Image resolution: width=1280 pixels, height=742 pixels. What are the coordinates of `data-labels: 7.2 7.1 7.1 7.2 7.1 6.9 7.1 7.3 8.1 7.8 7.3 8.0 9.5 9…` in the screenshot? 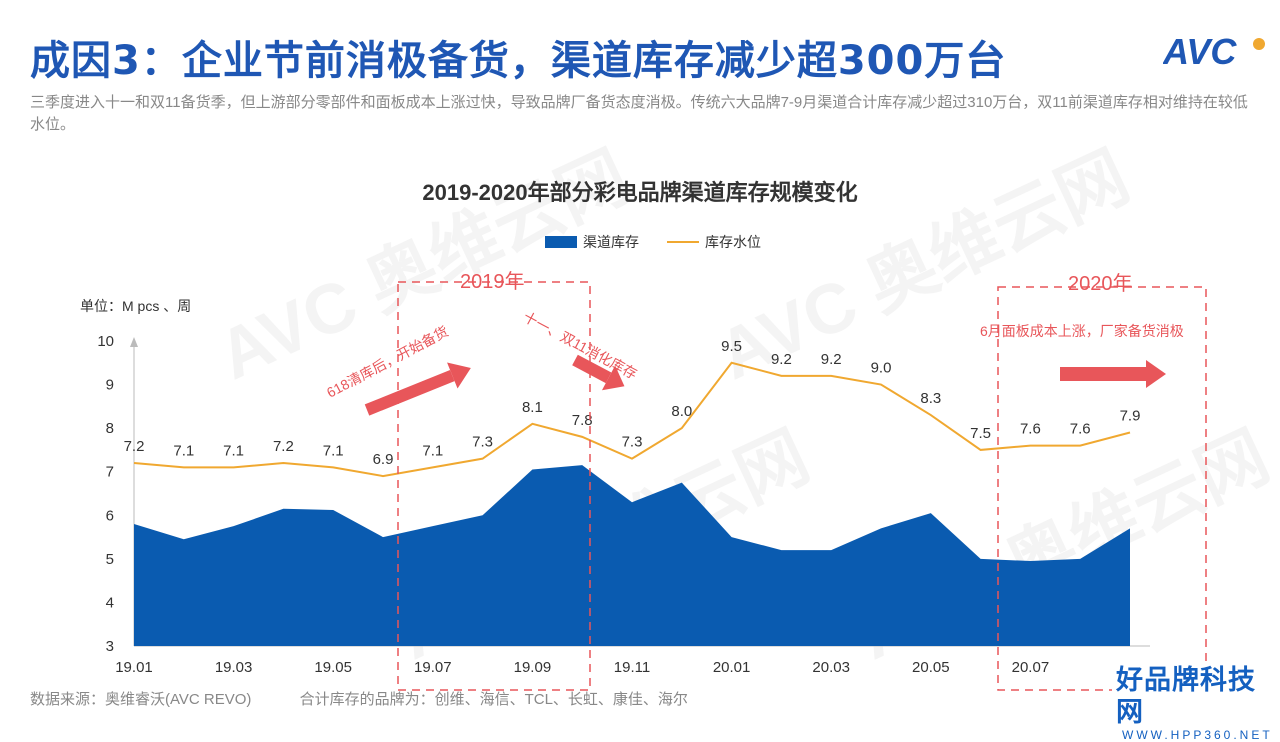 It's located at (632, 403).